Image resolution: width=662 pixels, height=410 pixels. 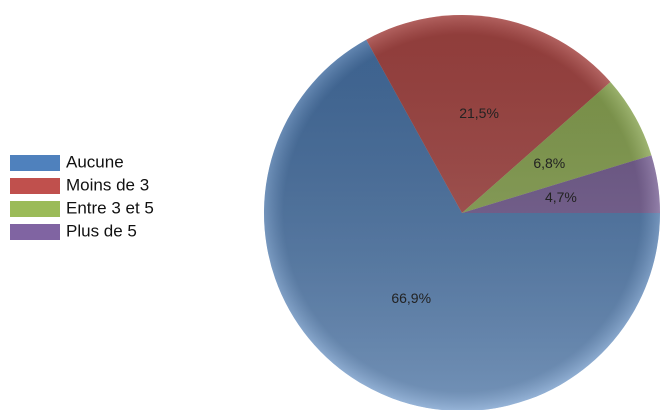 What do you see at coordinates (479, 113) in the screenshot?
I see `slice-label: 21,5%` at bounding box center [479, 113].